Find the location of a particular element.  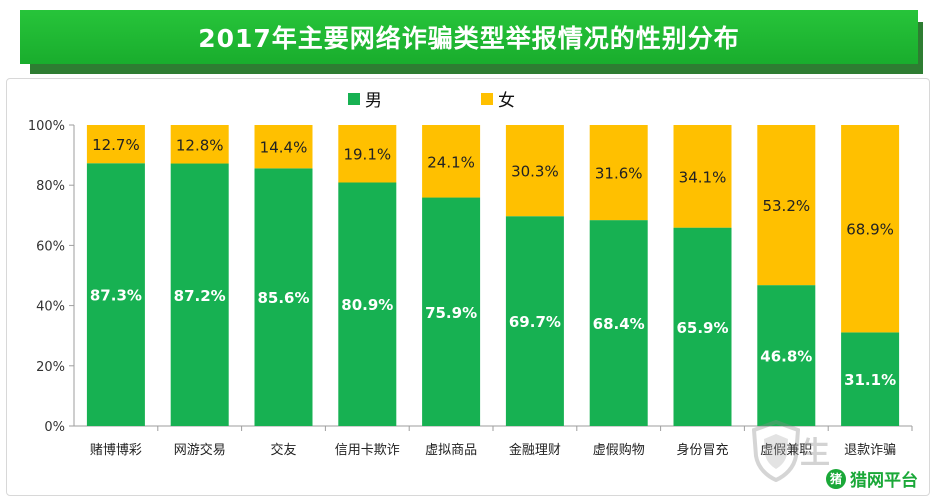

data-label-female: 31.6% is located at coordinates (619, 174).